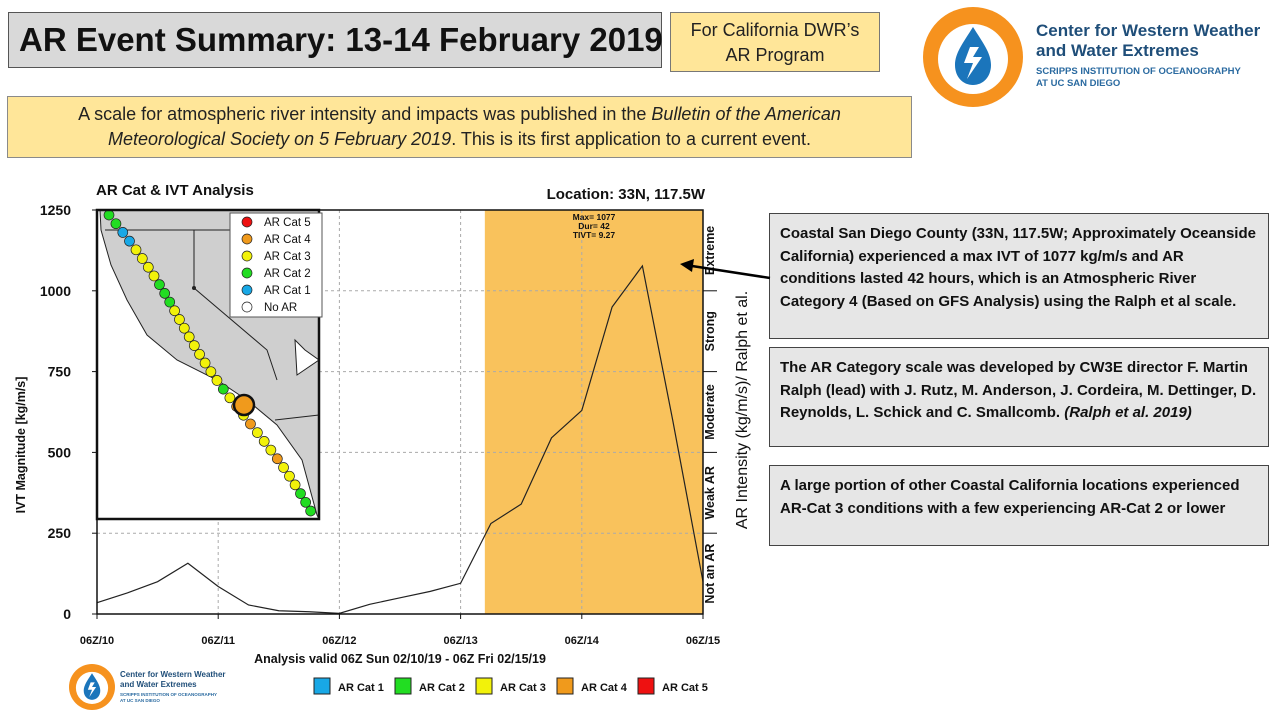 The height and width of the screenshot is (720, 1280). What do you see at coordinates (158, 684) in the screenshot?
I see `small-logo-line-2: and Water Extremes` at bounding box center [158, 684].